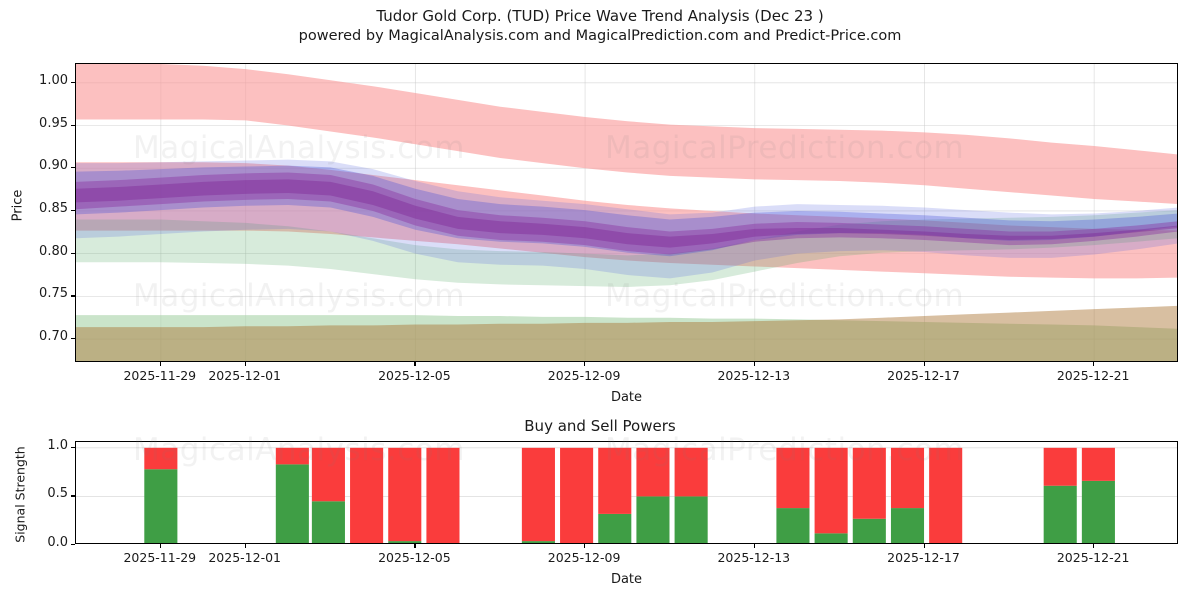 The width and height of the screenshot is (1200, 600). Describe the element at coordinates (57, 494) in the screenshot. I see `power-ytick-label: 0.5` at that location.